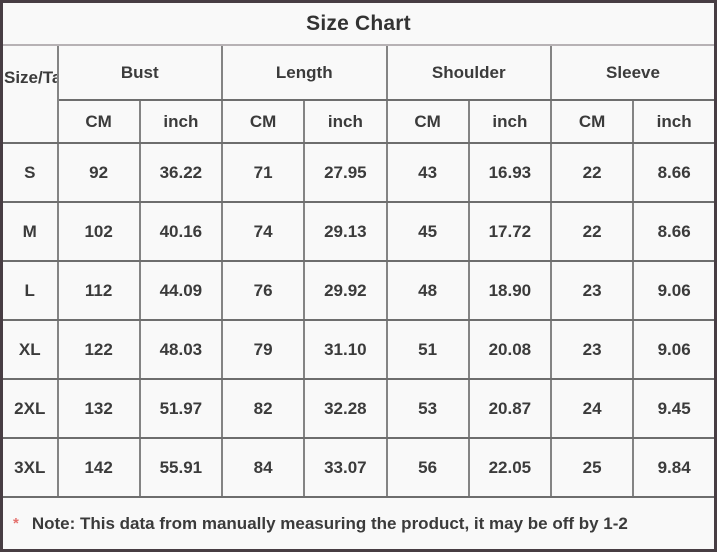 The width and height of the screenshot is (720, 557). What do you see at coordinates (674, 467) in the screenshot?
I see `value-cell: 9.84` at bounding box center [674, 467].